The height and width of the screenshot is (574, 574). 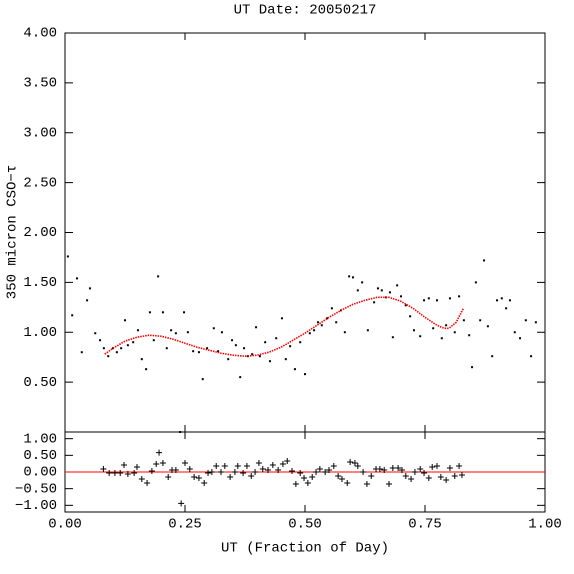 What do you see at coordinates (284, 327) in the screenshot?
I see `fit-curve` at bounding box center [284, 327].